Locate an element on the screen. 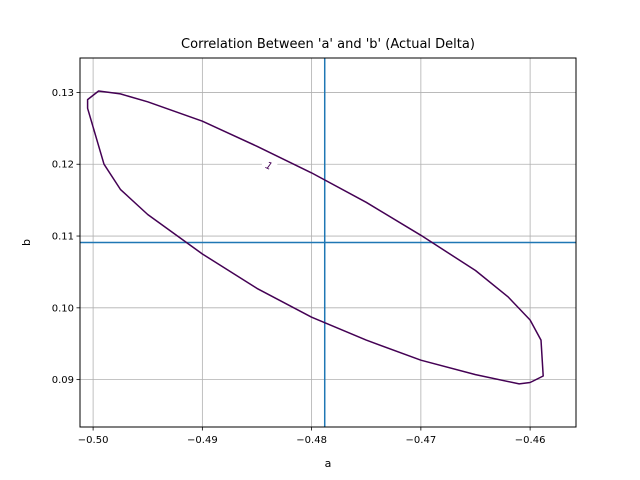 The width and height of the screenshot is (640, 480). y-tick-label: 0.13 is located at coordinates (63, 93).